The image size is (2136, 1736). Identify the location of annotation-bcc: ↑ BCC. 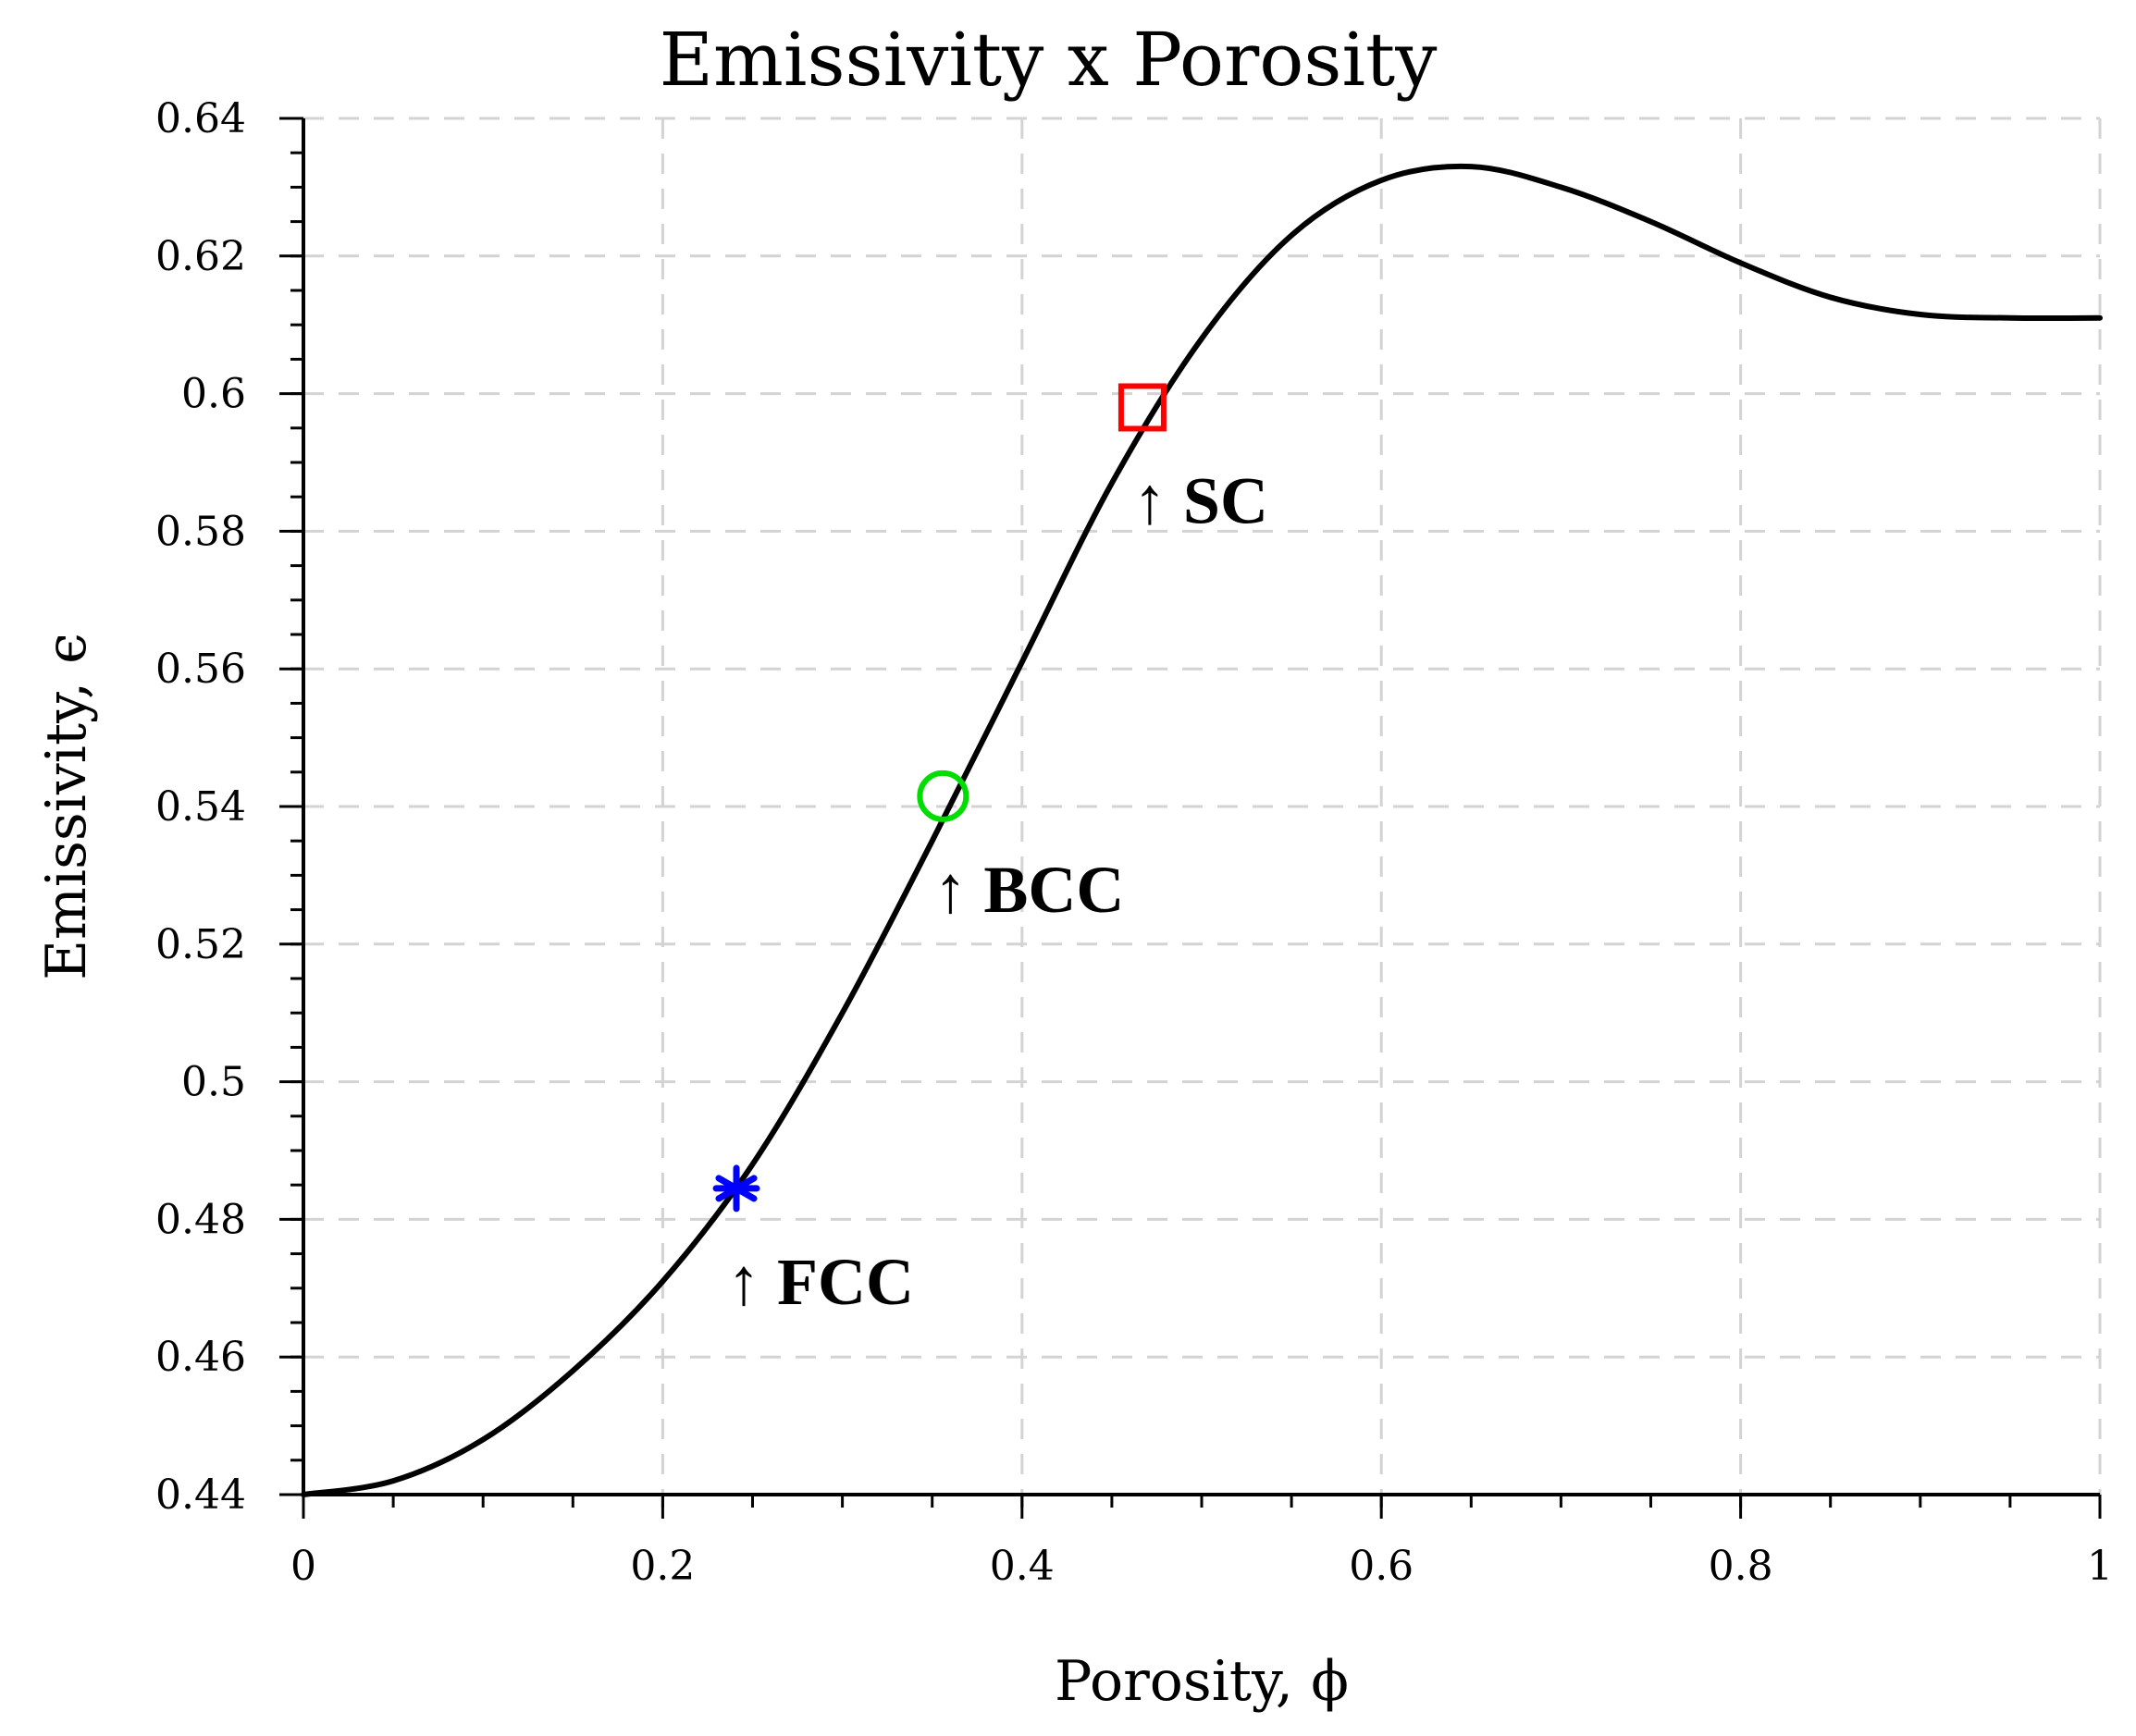
(1029, 890).